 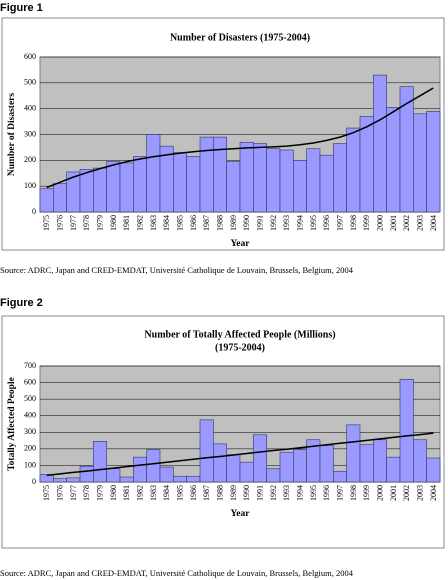 I want to click on x-tick-label: 1980, so click(x=113, y=493).